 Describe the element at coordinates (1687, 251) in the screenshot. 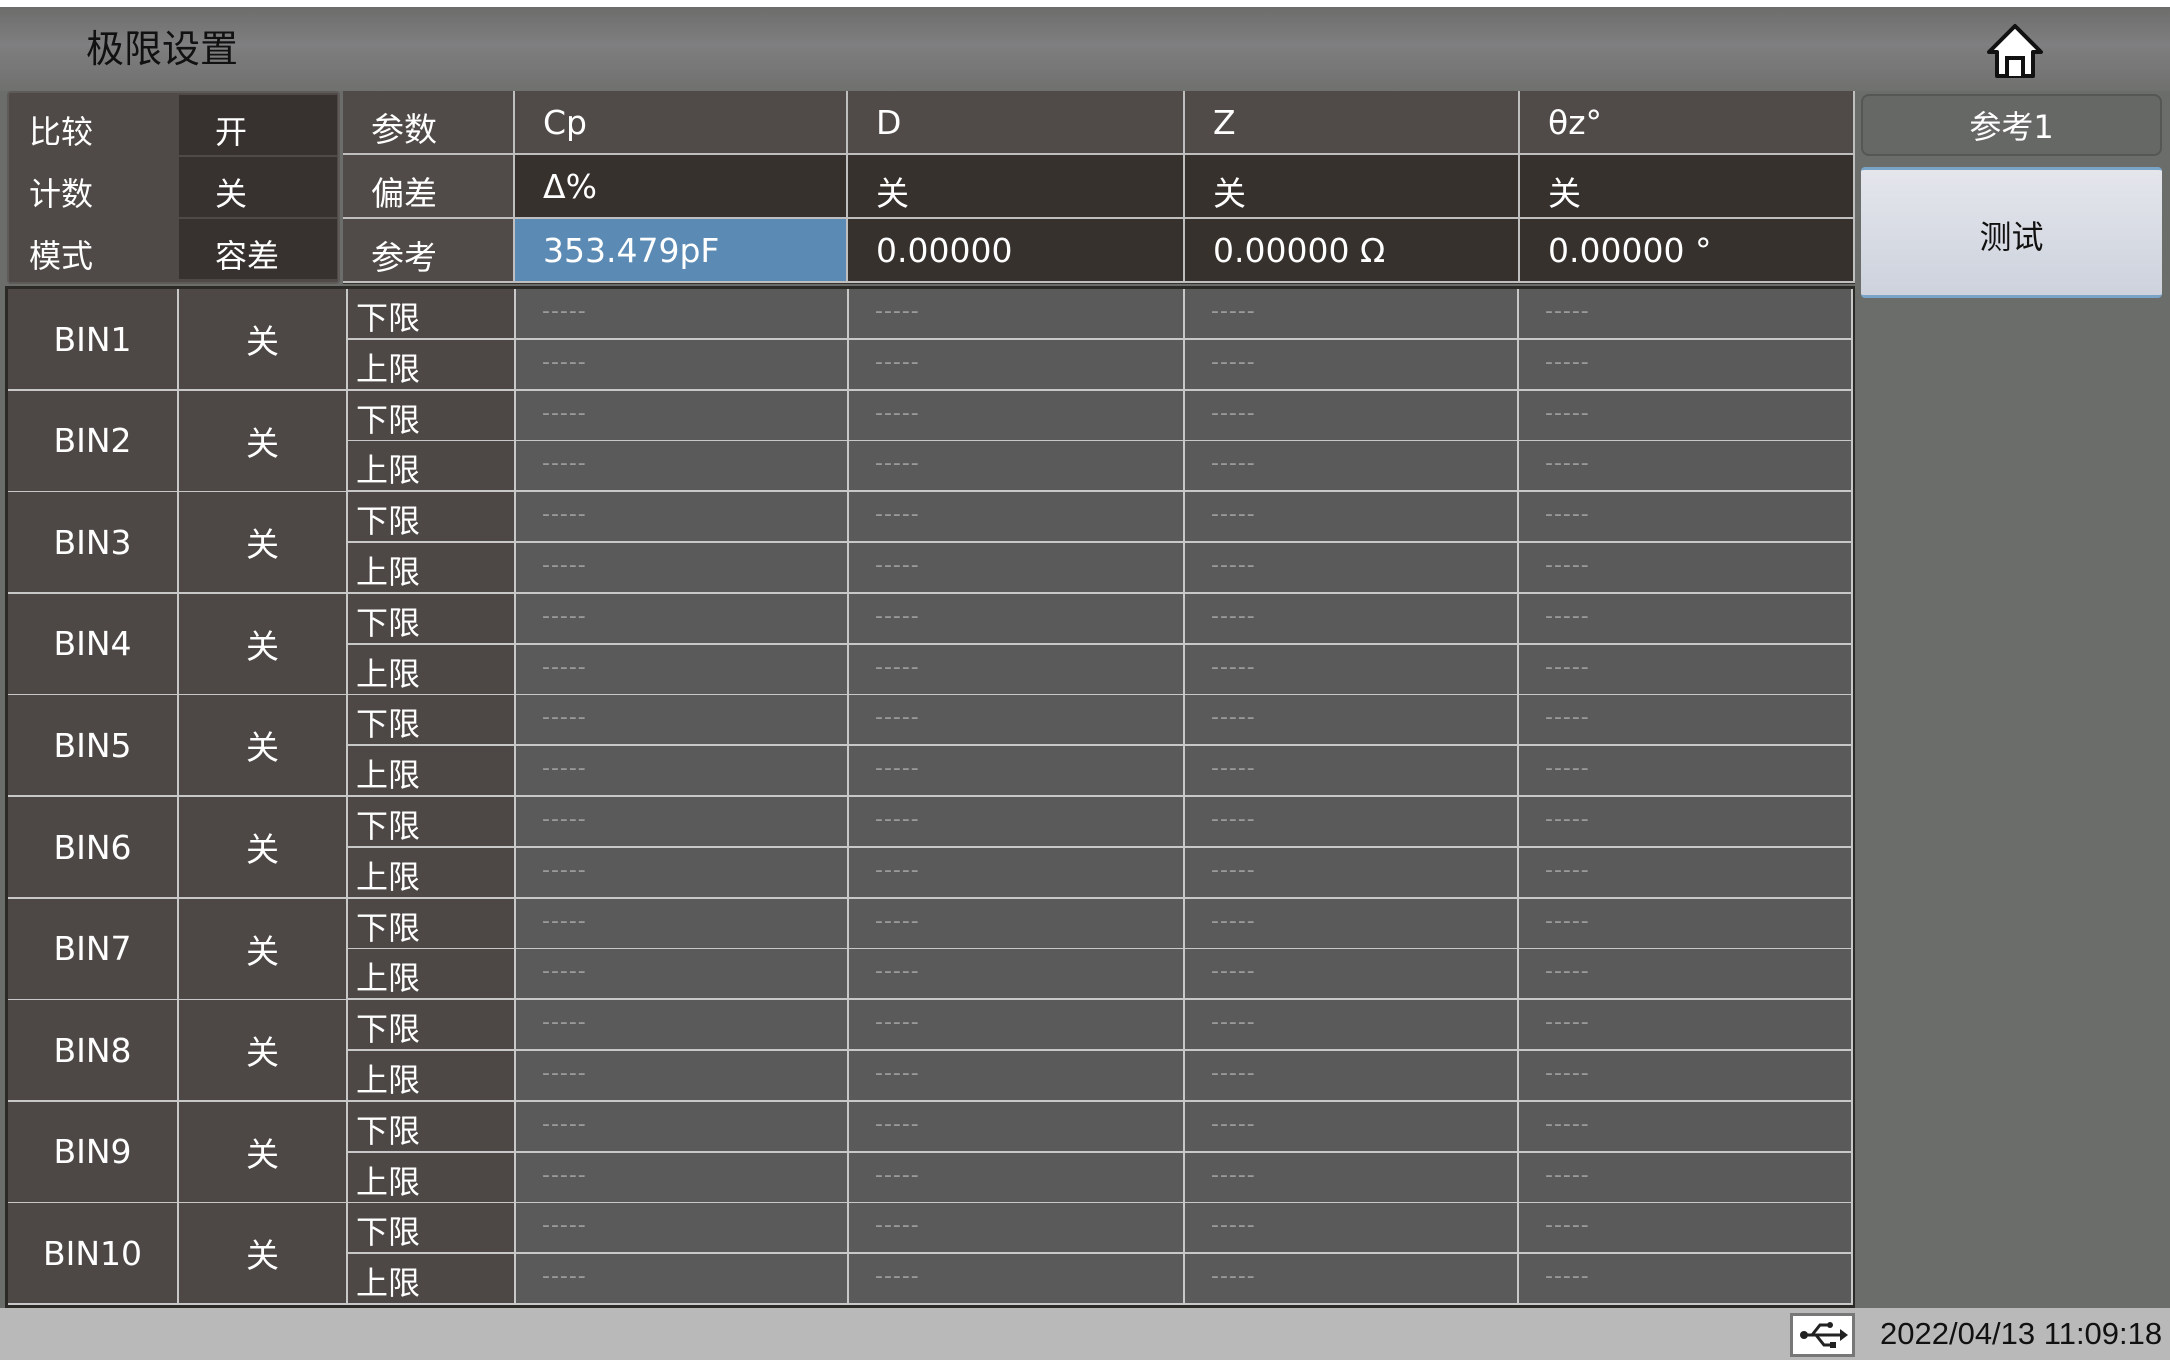

I see `param-reference-cell: 0.00000 °` at that location.